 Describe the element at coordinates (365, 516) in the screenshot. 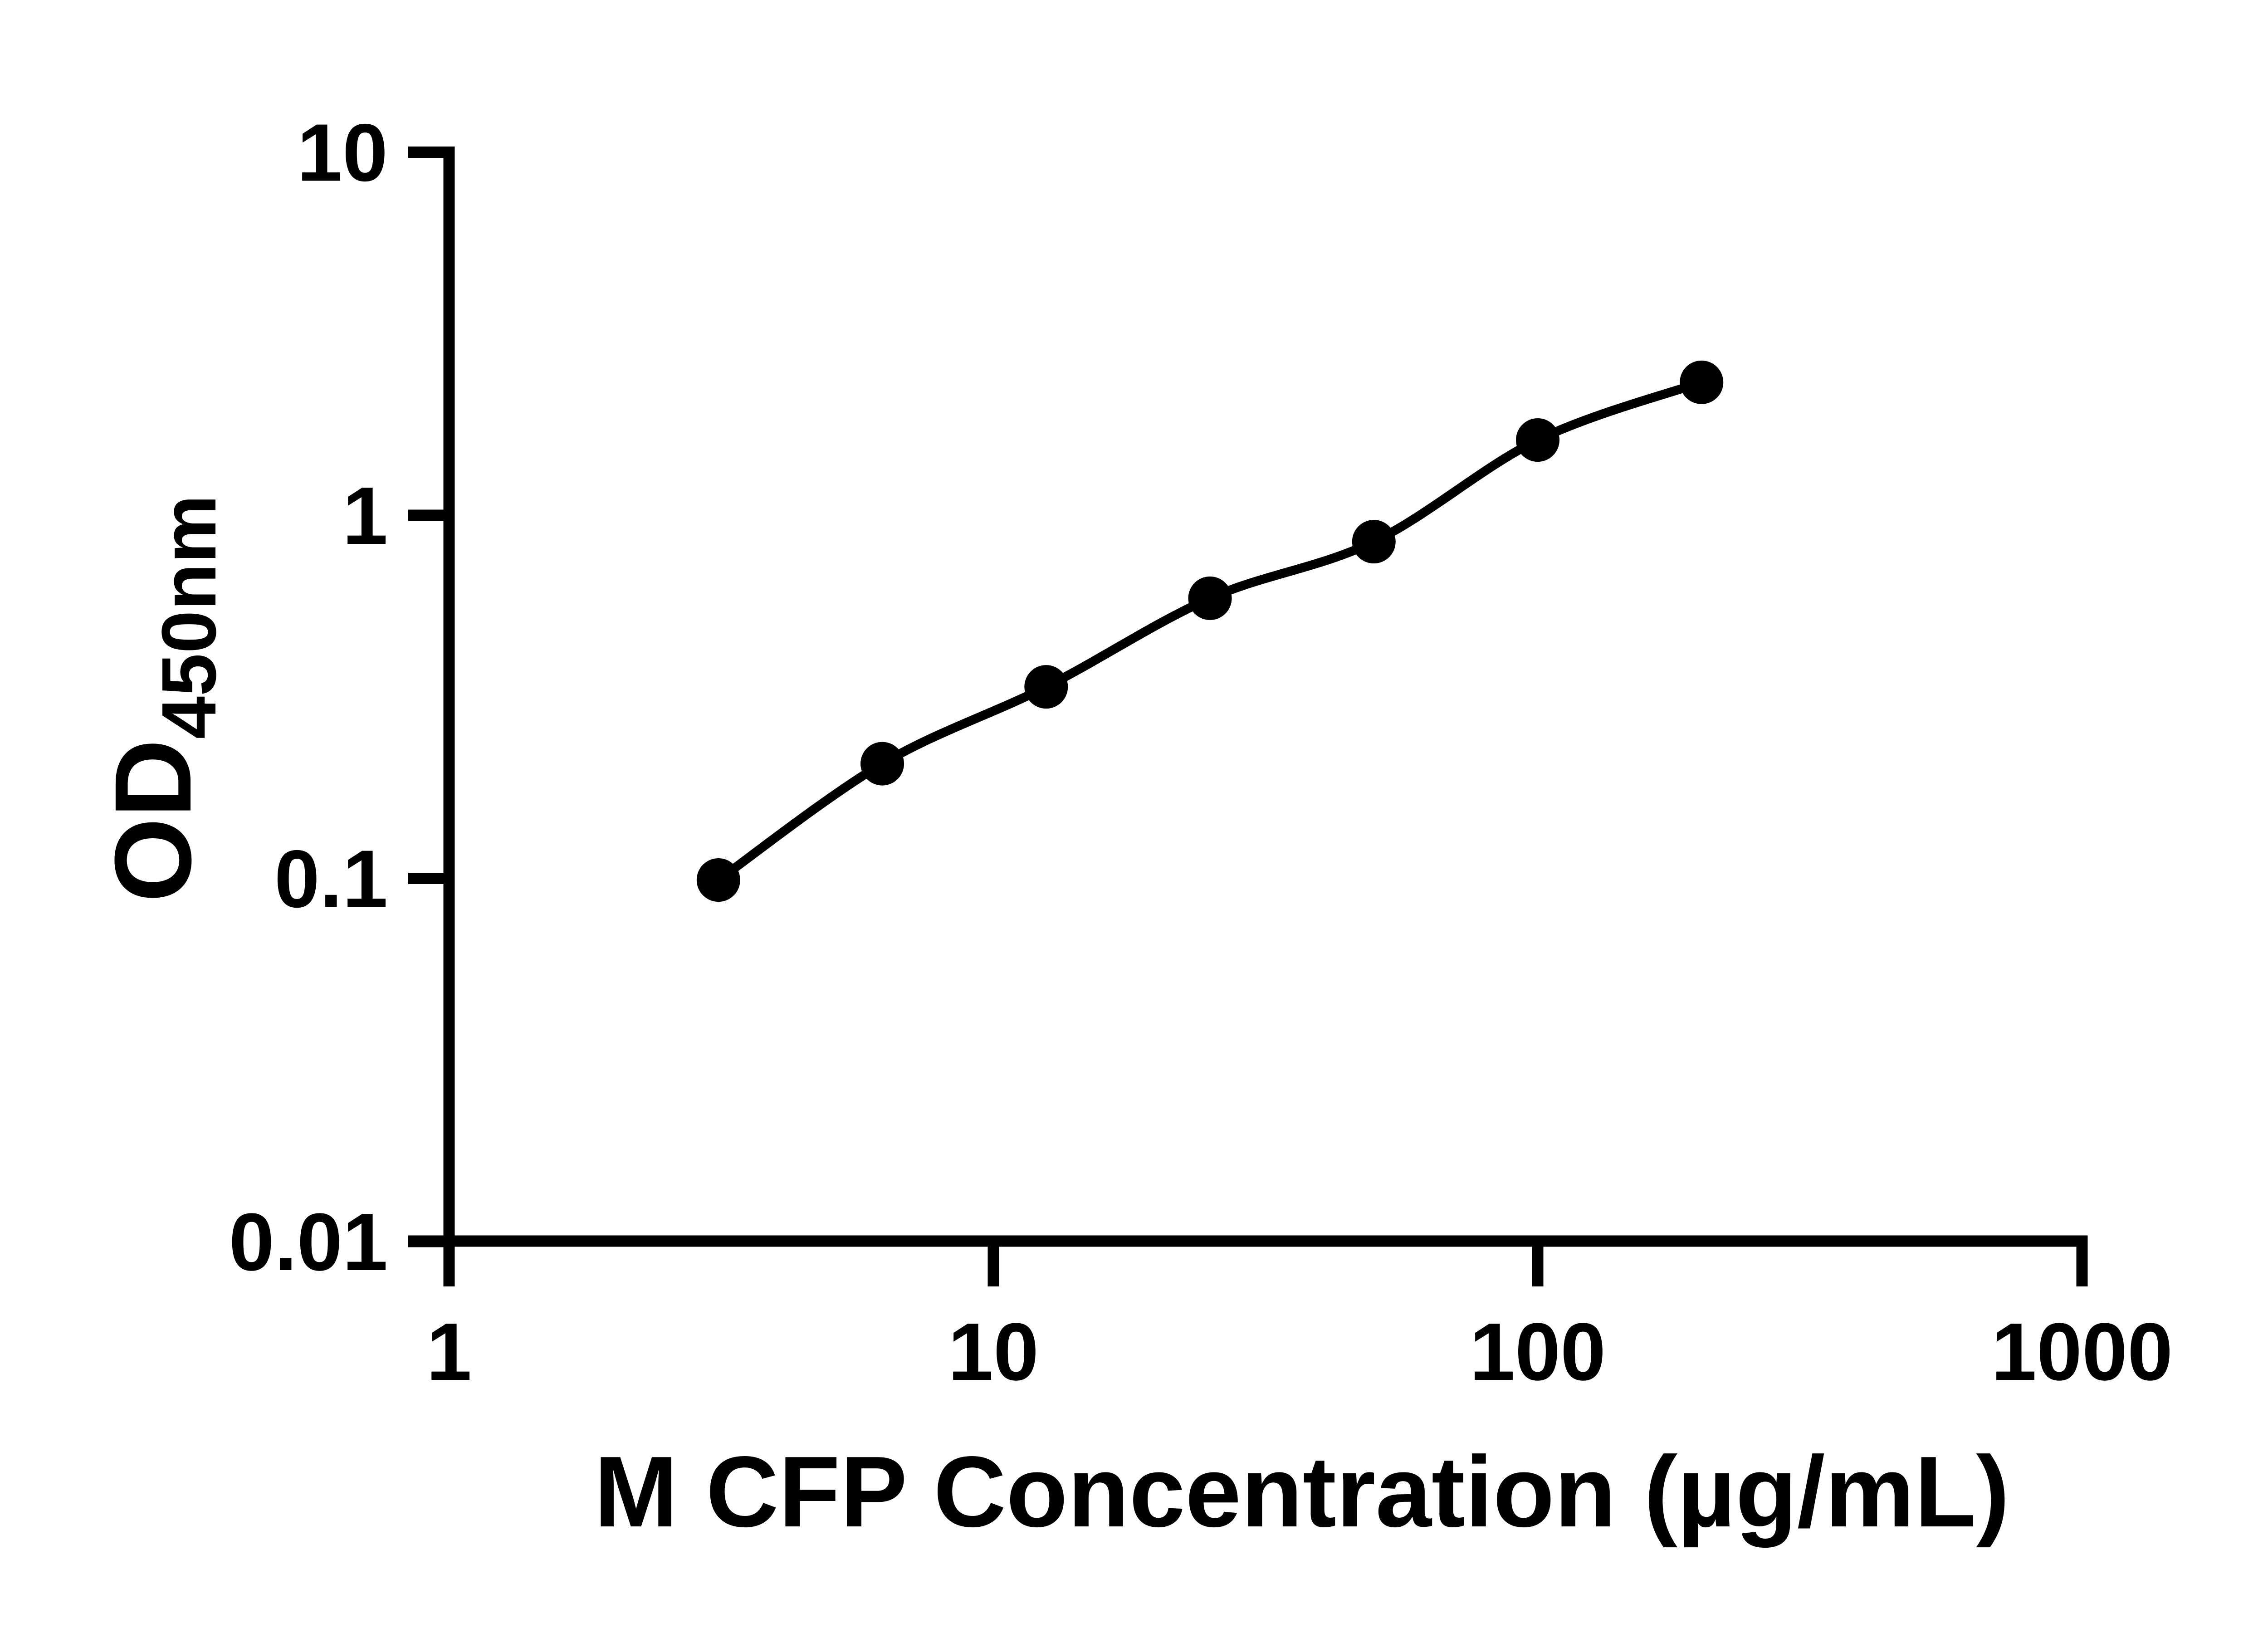

I see `y-tick-label: 1` at that location.